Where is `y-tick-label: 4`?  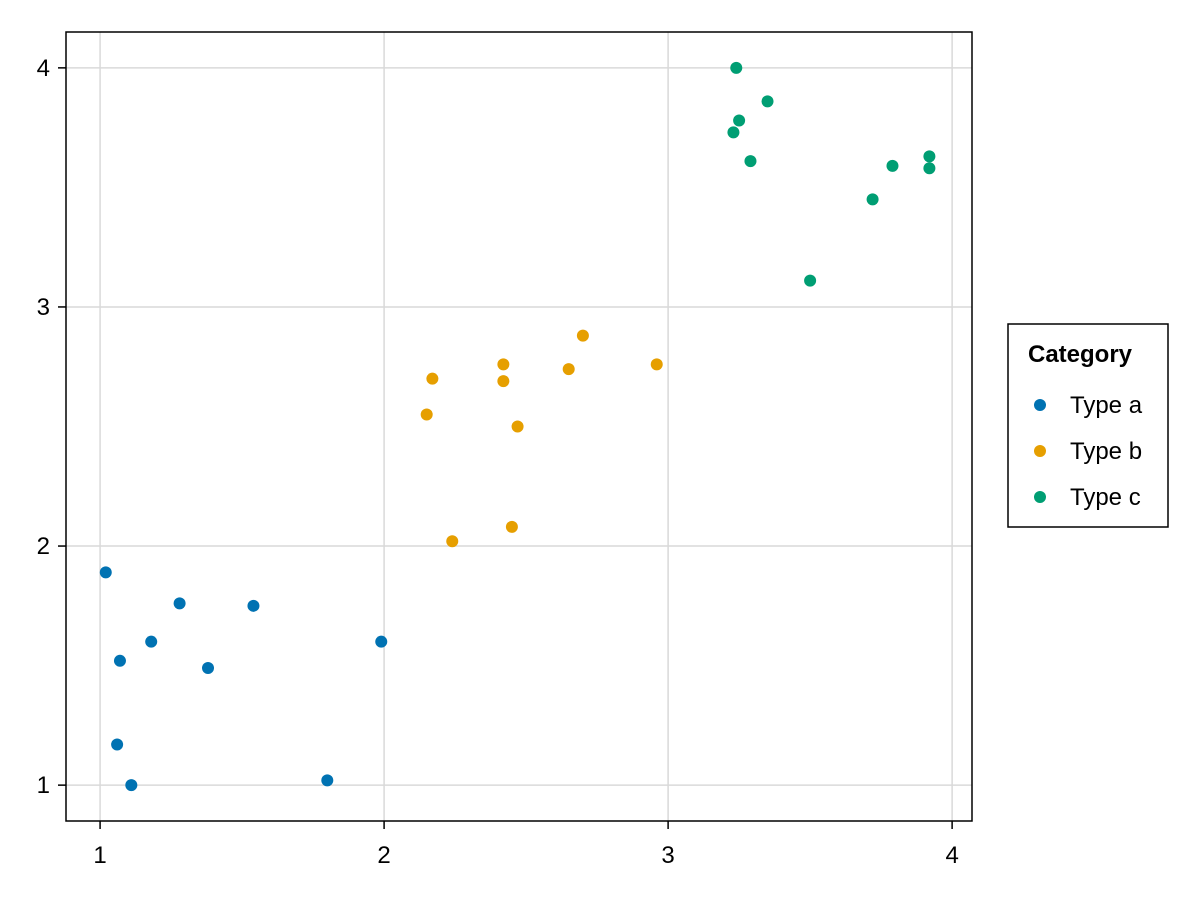
y-tick-label: 4 is located at coordinates (43, 68).